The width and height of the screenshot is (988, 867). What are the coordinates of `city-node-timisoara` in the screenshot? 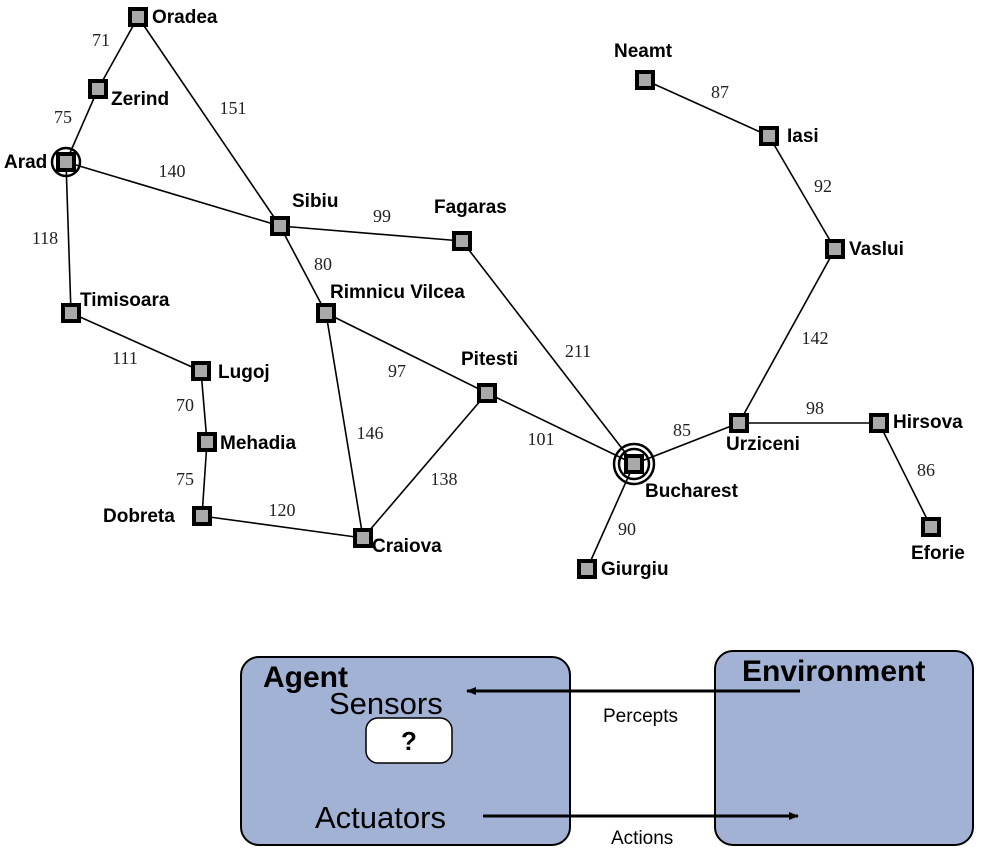 It's located at (71, 313).